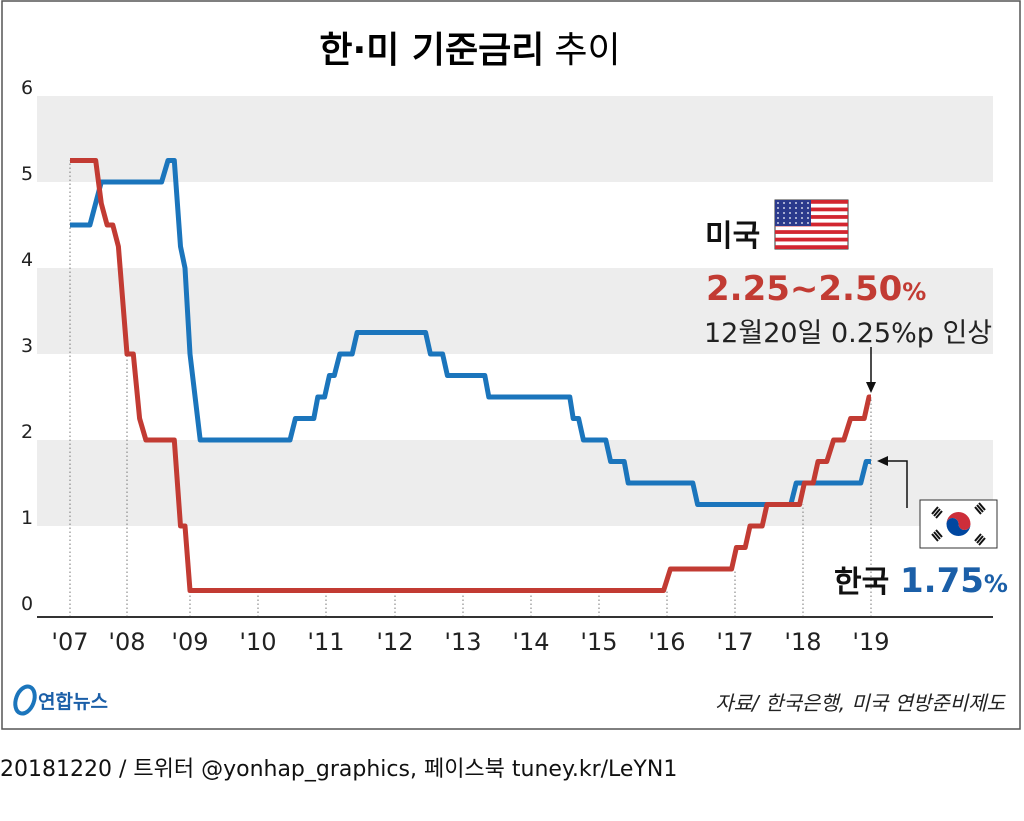 The image size is (1024, 821). What do you see at coordinates (860, 703) in the screenshot?
I see `source-text: 자료/ 한국은행, 미국 연방준비제도` at bounding box center [860, 703].